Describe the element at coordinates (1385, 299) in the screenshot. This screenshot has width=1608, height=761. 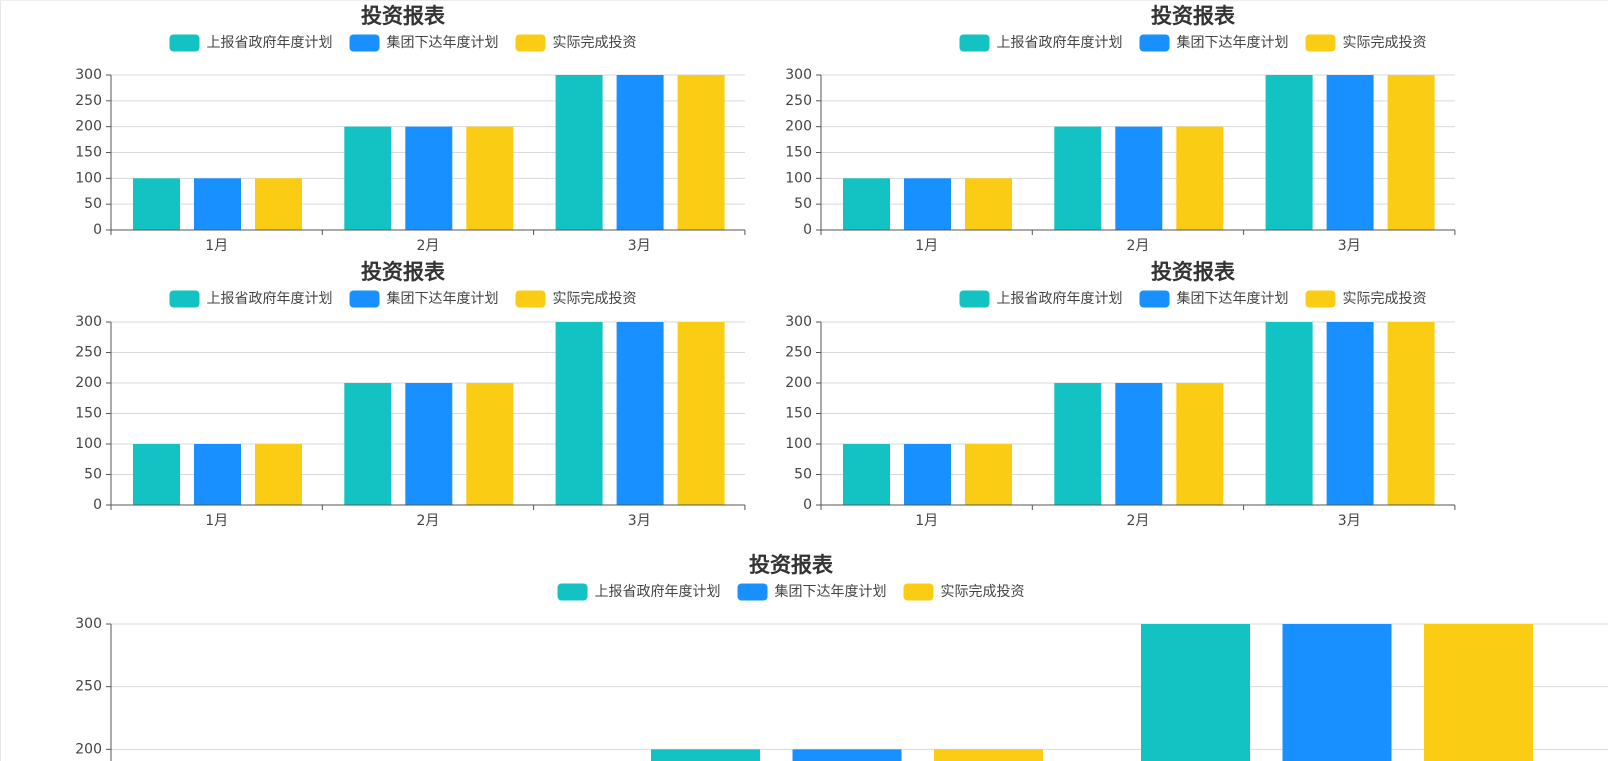
I see `legend-label: 实际完成投资` at that location.